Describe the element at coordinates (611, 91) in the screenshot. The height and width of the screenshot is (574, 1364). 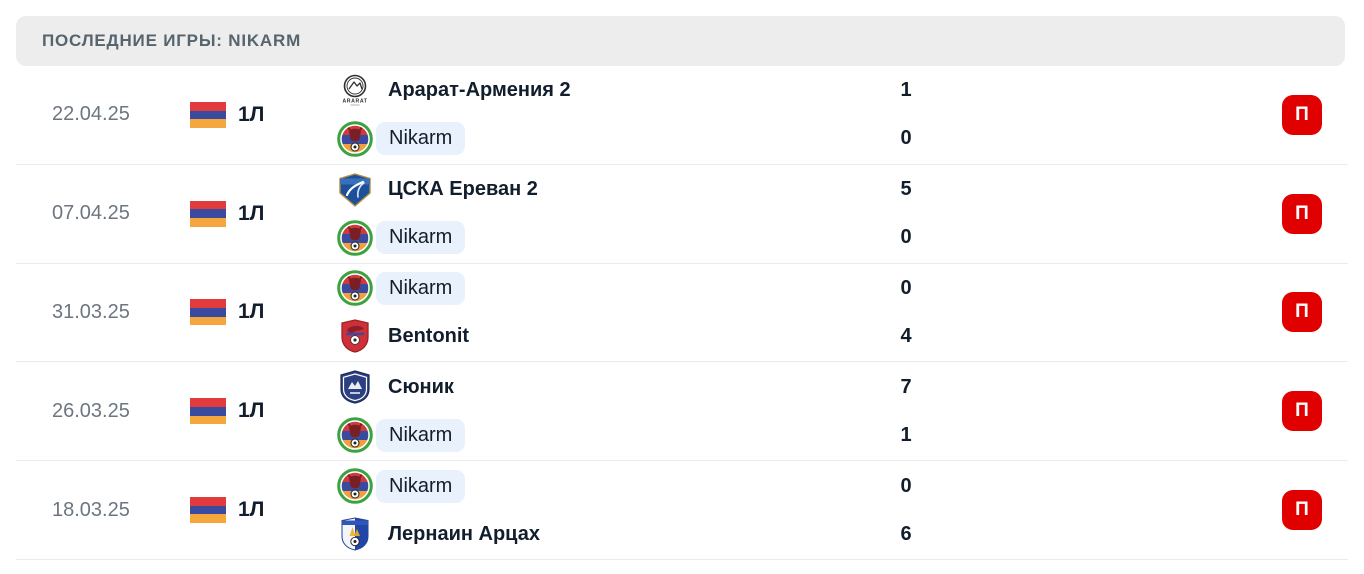
I see `team-line: ARARAT Арарат-Армения 2` at that location.